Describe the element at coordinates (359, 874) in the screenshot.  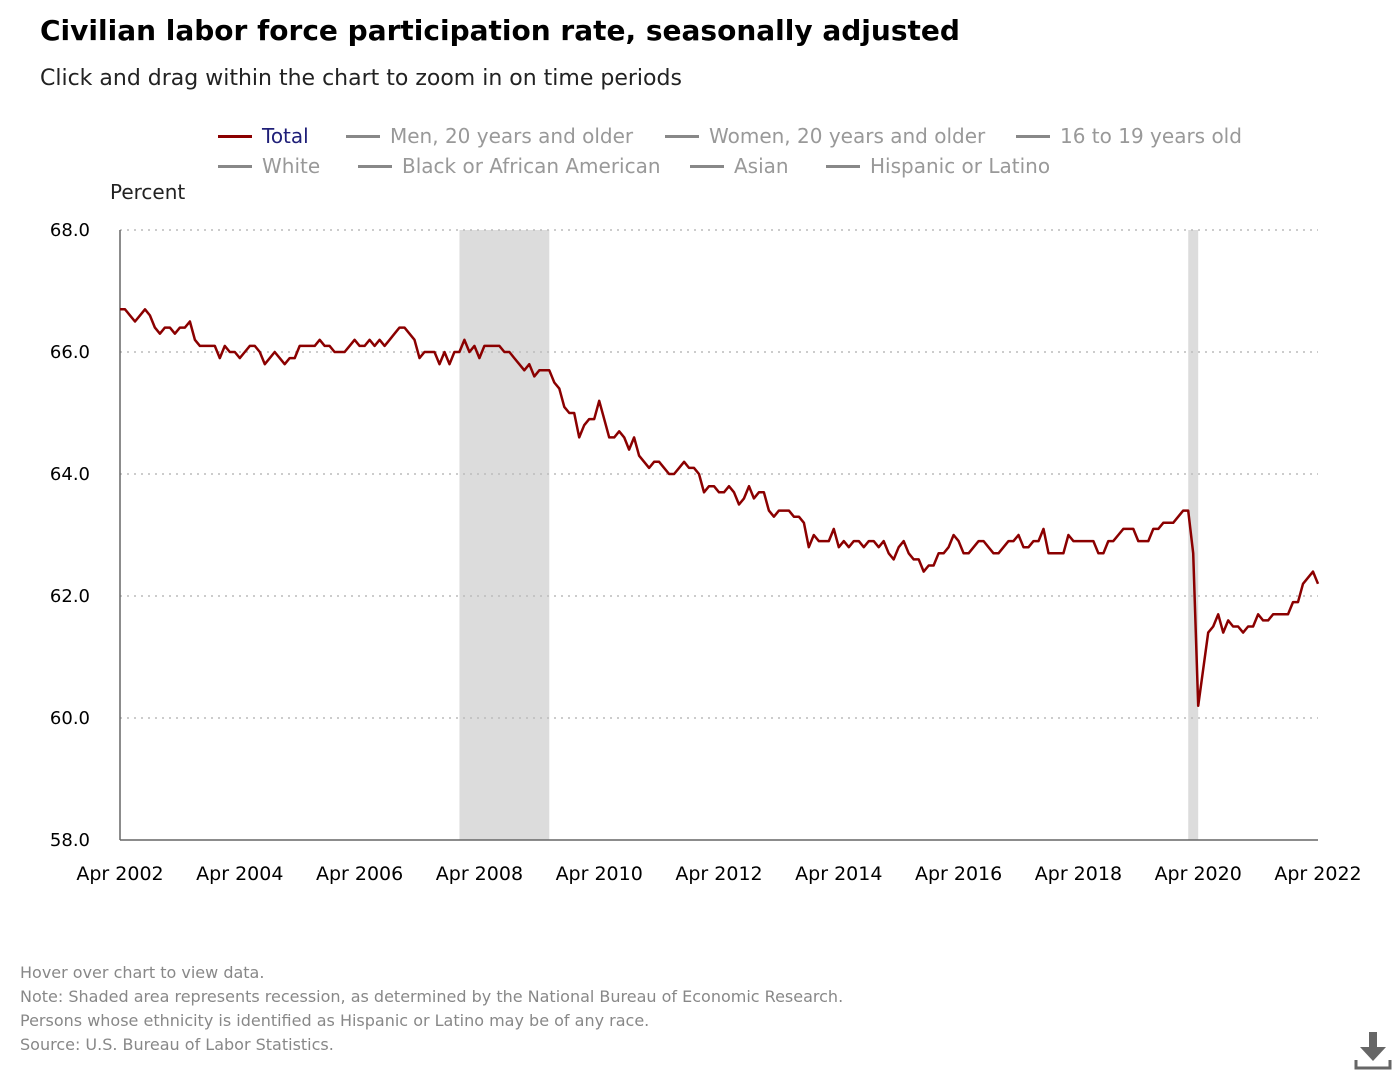
I see `x-tick-label: Apr 2006` at that location.